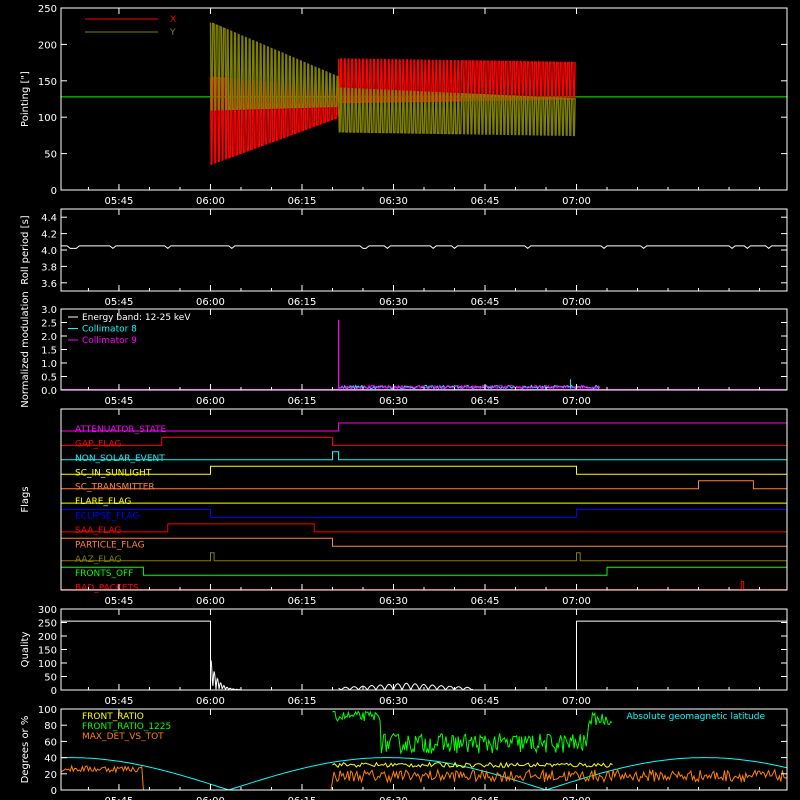  What do you see at coordinates (210, 201) in the screenshot?
I see `pointing-xtick-label-1: 06:00` at bounding box center [210, 201].